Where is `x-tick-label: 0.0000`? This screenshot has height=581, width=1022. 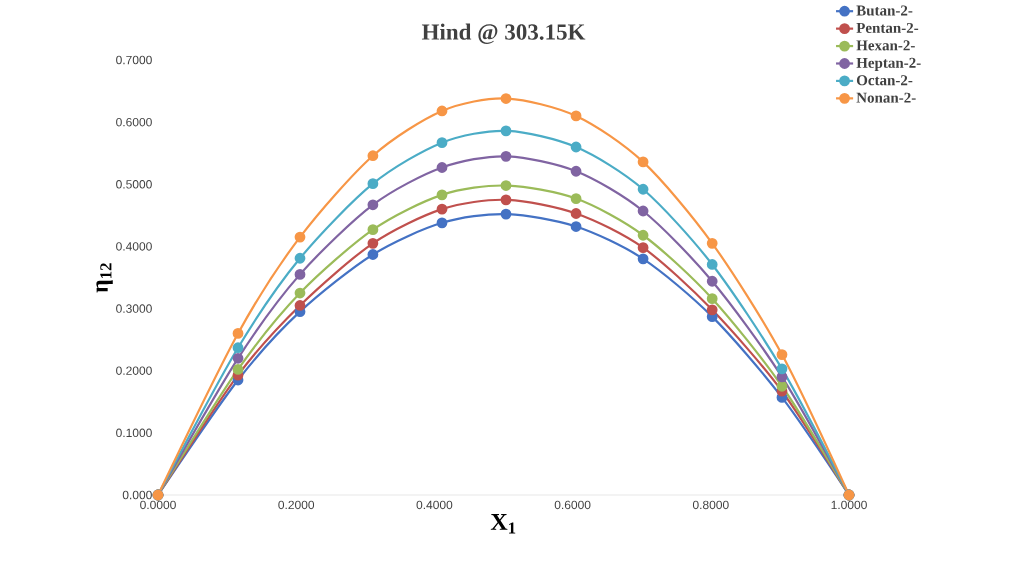 x-tick-label: 0.0000 is located at coordinates (158, 505).